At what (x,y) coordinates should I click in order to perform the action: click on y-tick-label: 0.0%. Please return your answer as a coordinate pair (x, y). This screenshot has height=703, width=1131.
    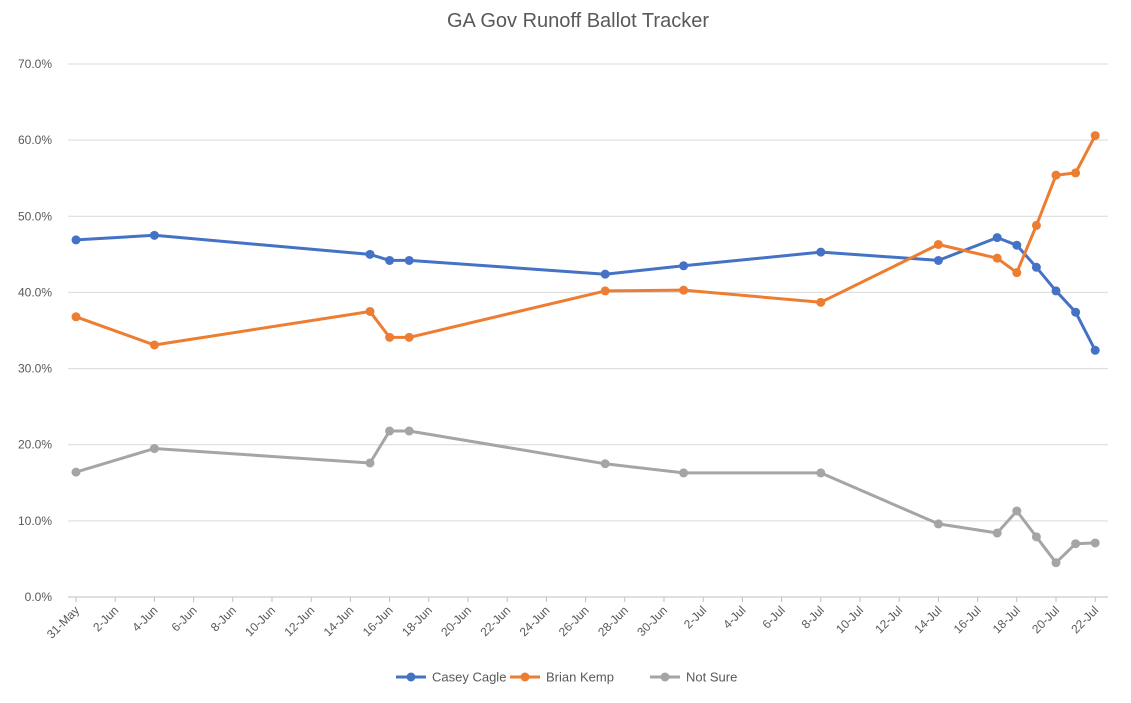
    Looking at the image, I should click on (39, 597).